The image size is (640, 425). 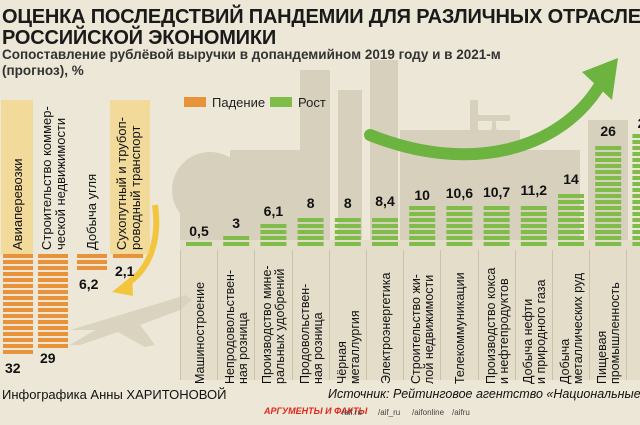 I want to click on fall-category-label: Сухопутный и трубоп- роводный транспорт, so click(x=128, y=183).